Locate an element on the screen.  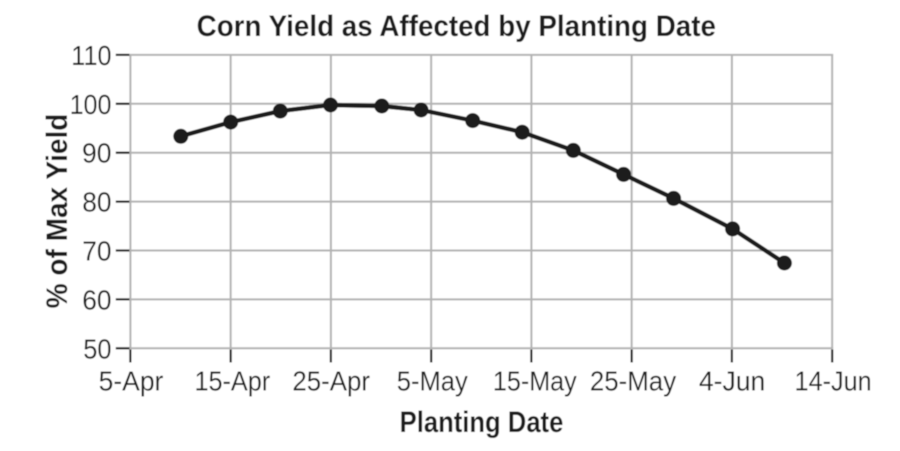
svg-text: 110 is located at coordinates (91, 55).